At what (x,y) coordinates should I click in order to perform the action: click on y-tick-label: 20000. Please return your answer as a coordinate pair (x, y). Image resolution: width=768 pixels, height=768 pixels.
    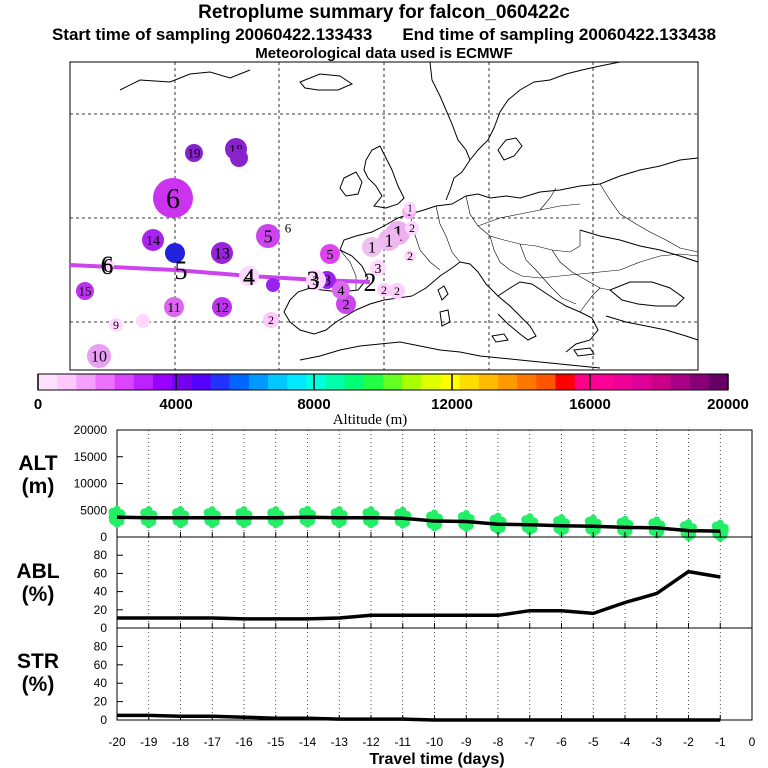
    Looking at the image, I should click on (91, 430).